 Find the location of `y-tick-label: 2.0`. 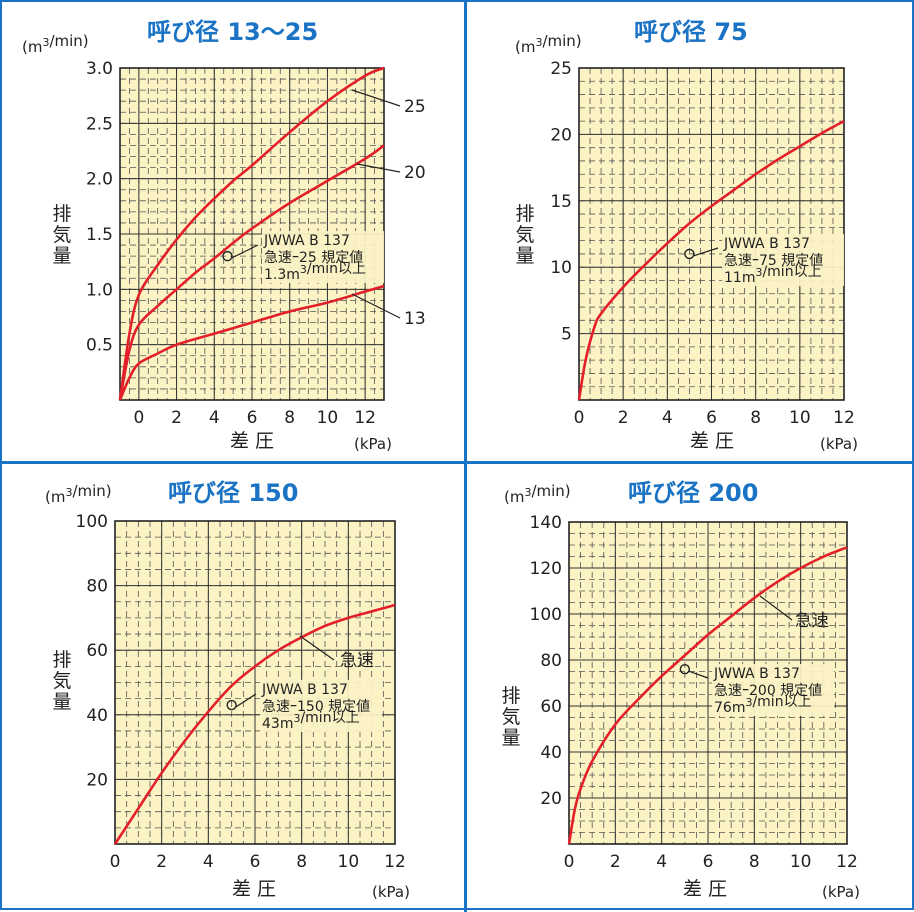

y-tick-label: 2.0 is located at coordinates (99, 180).